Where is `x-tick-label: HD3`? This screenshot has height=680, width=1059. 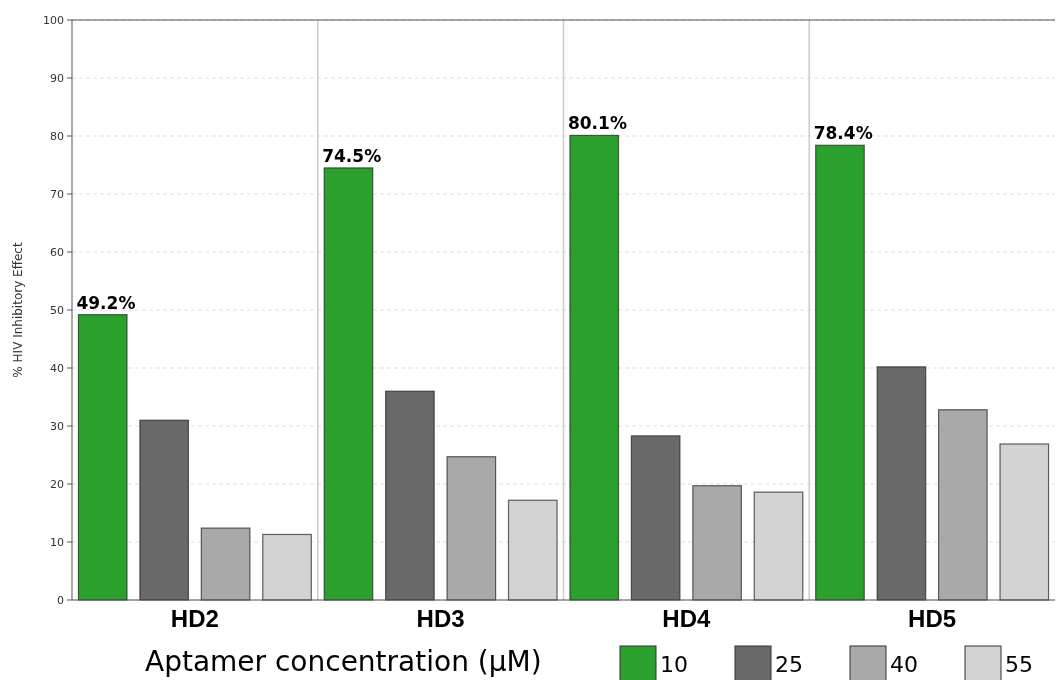 x-tick-label: HD3 is located at coordinates (440, 618).